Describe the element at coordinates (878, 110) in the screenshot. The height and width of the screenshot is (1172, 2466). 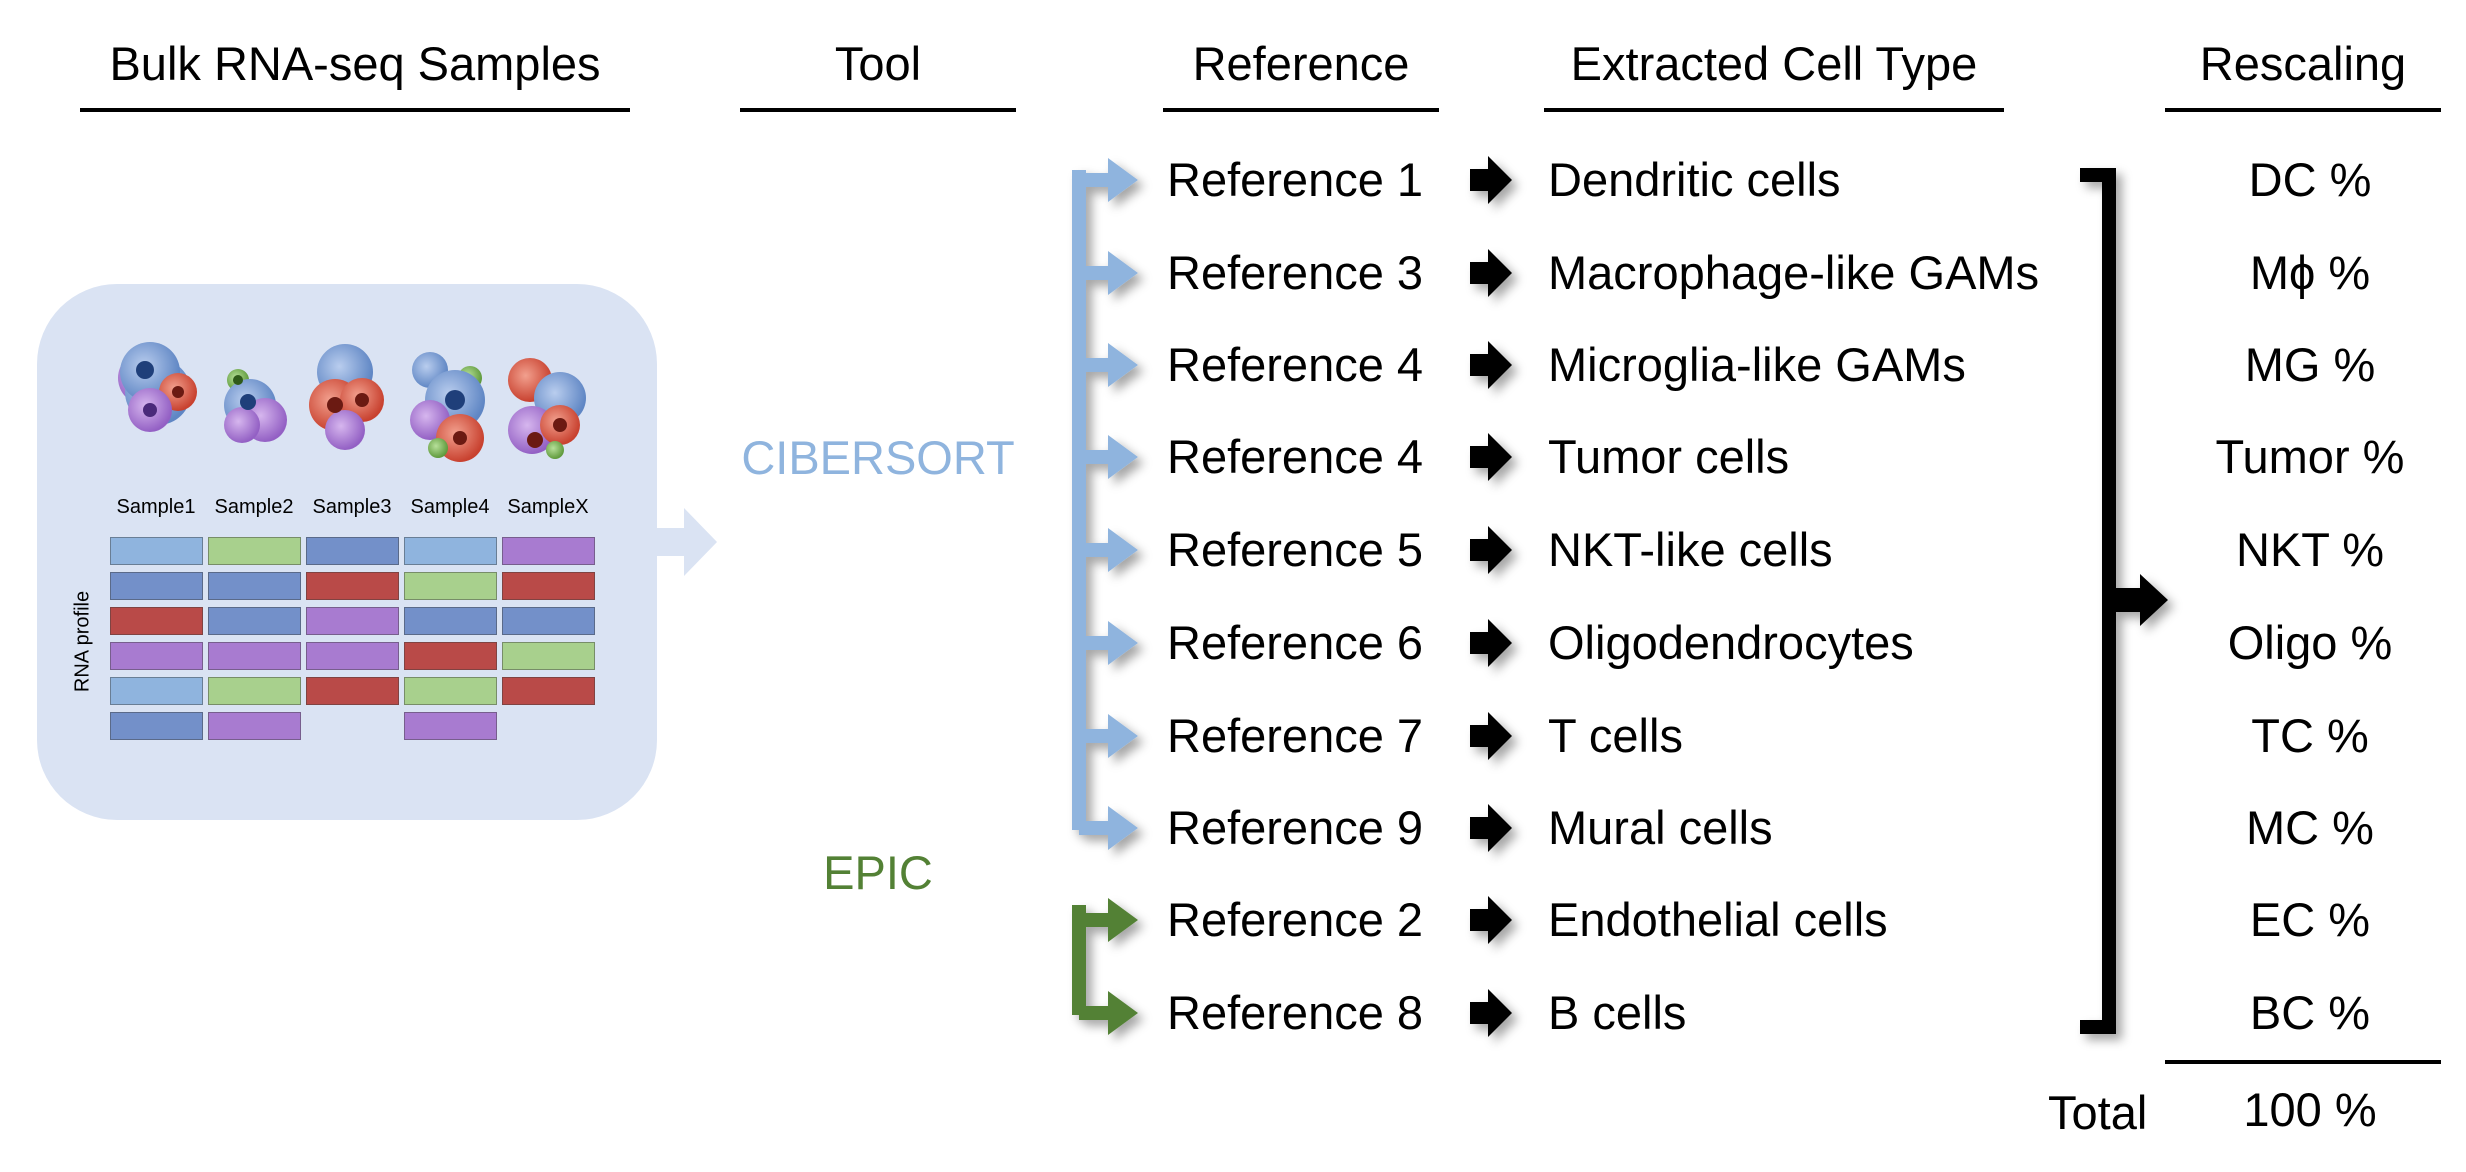
I see `header-tool-rule` at that location.